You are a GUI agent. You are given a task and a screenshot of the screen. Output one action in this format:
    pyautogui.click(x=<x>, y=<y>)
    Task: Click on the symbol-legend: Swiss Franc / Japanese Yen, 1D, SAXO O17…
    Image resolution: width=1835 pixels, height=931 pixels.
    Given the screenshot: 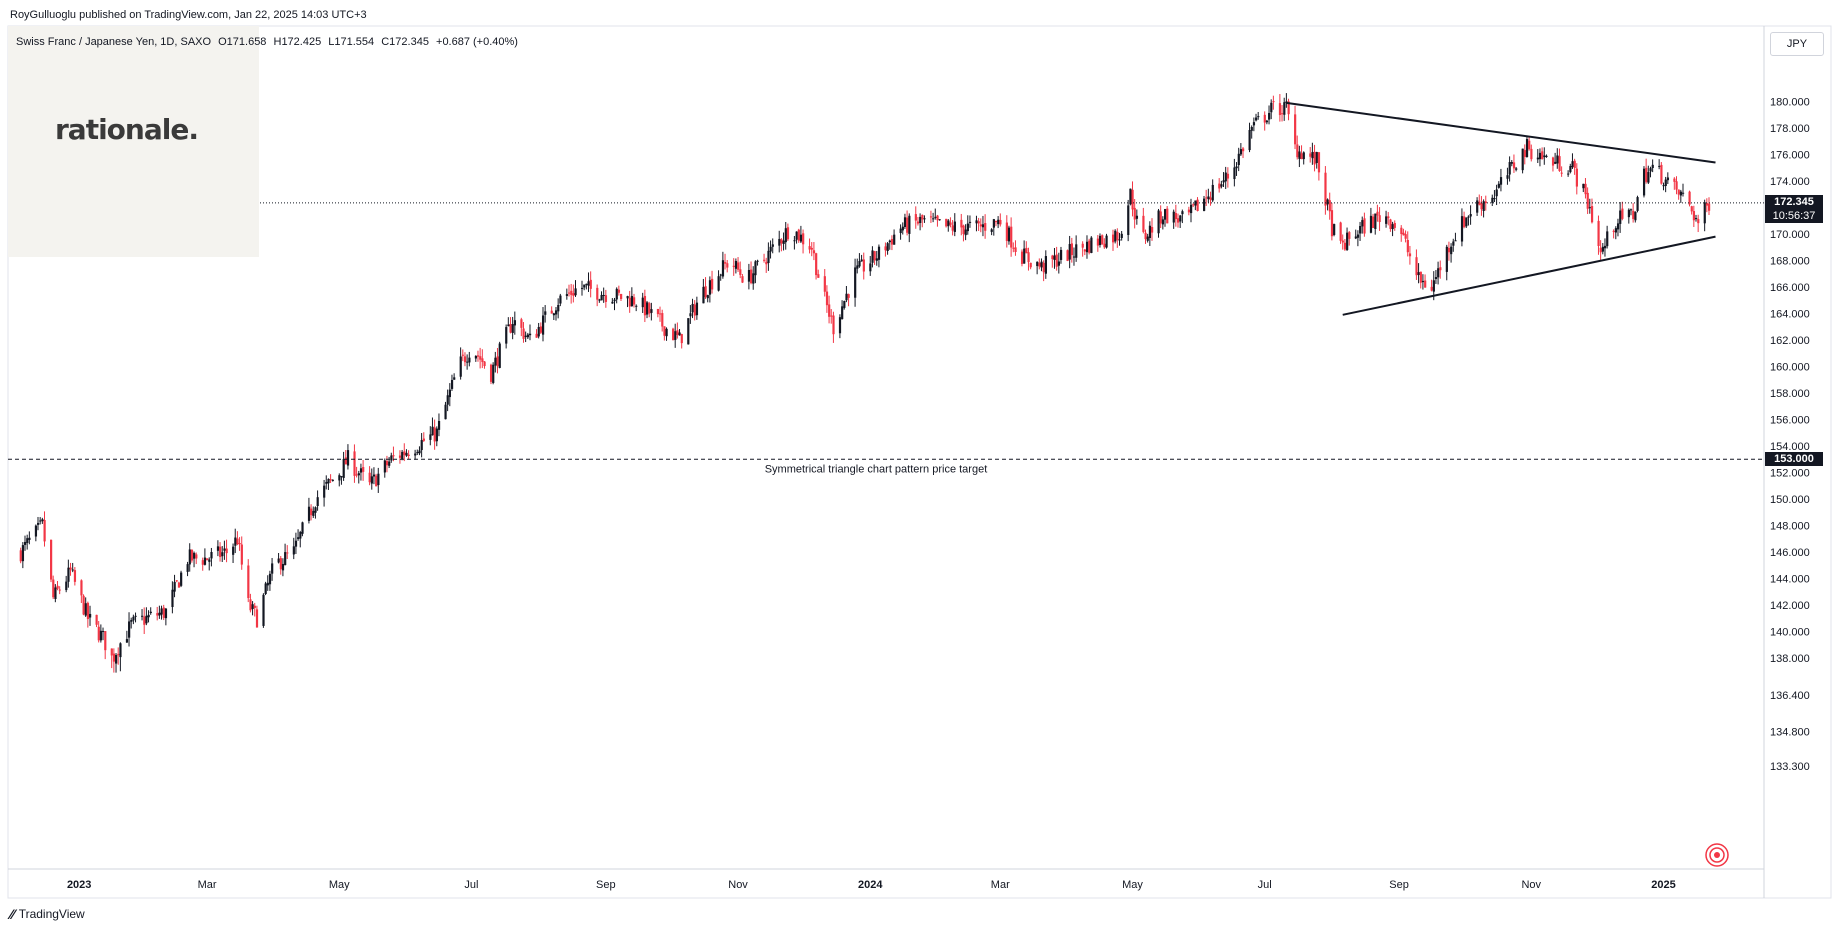 What is the action you would take?
    pyautogui.click(x=269, y=42)
    